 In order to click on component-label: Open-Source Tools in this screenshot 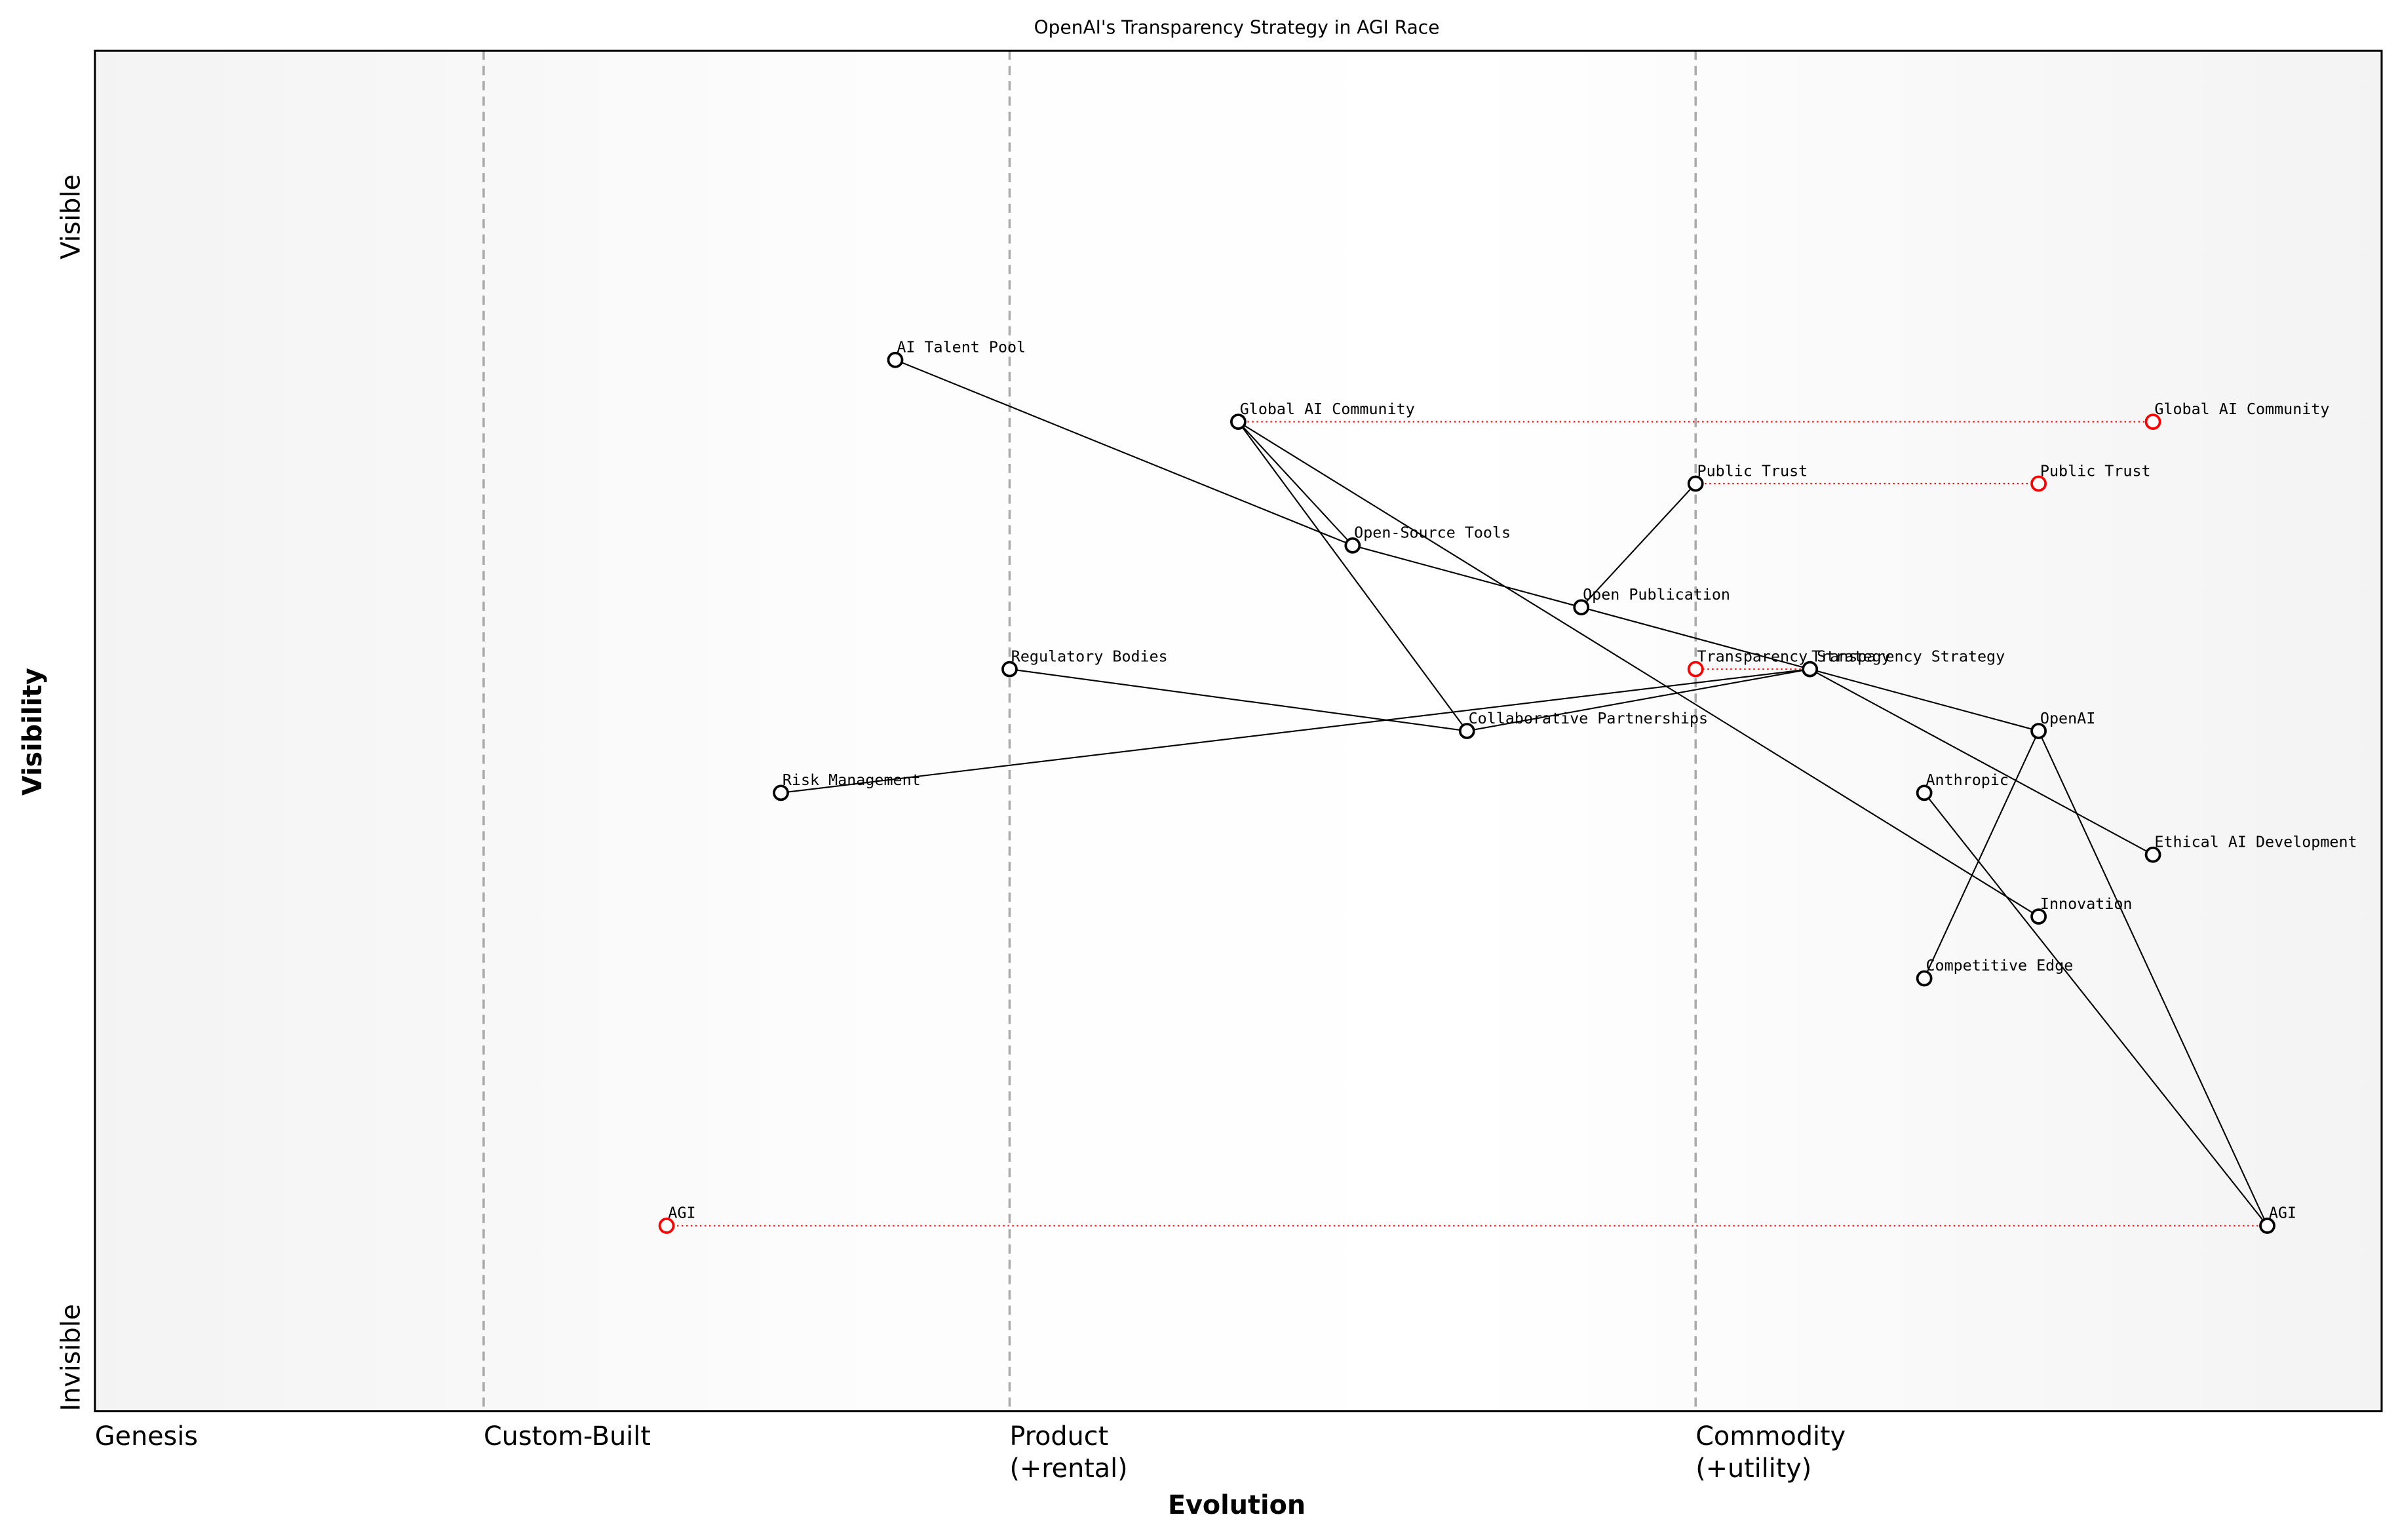, I will do `click(1432, 533)`.